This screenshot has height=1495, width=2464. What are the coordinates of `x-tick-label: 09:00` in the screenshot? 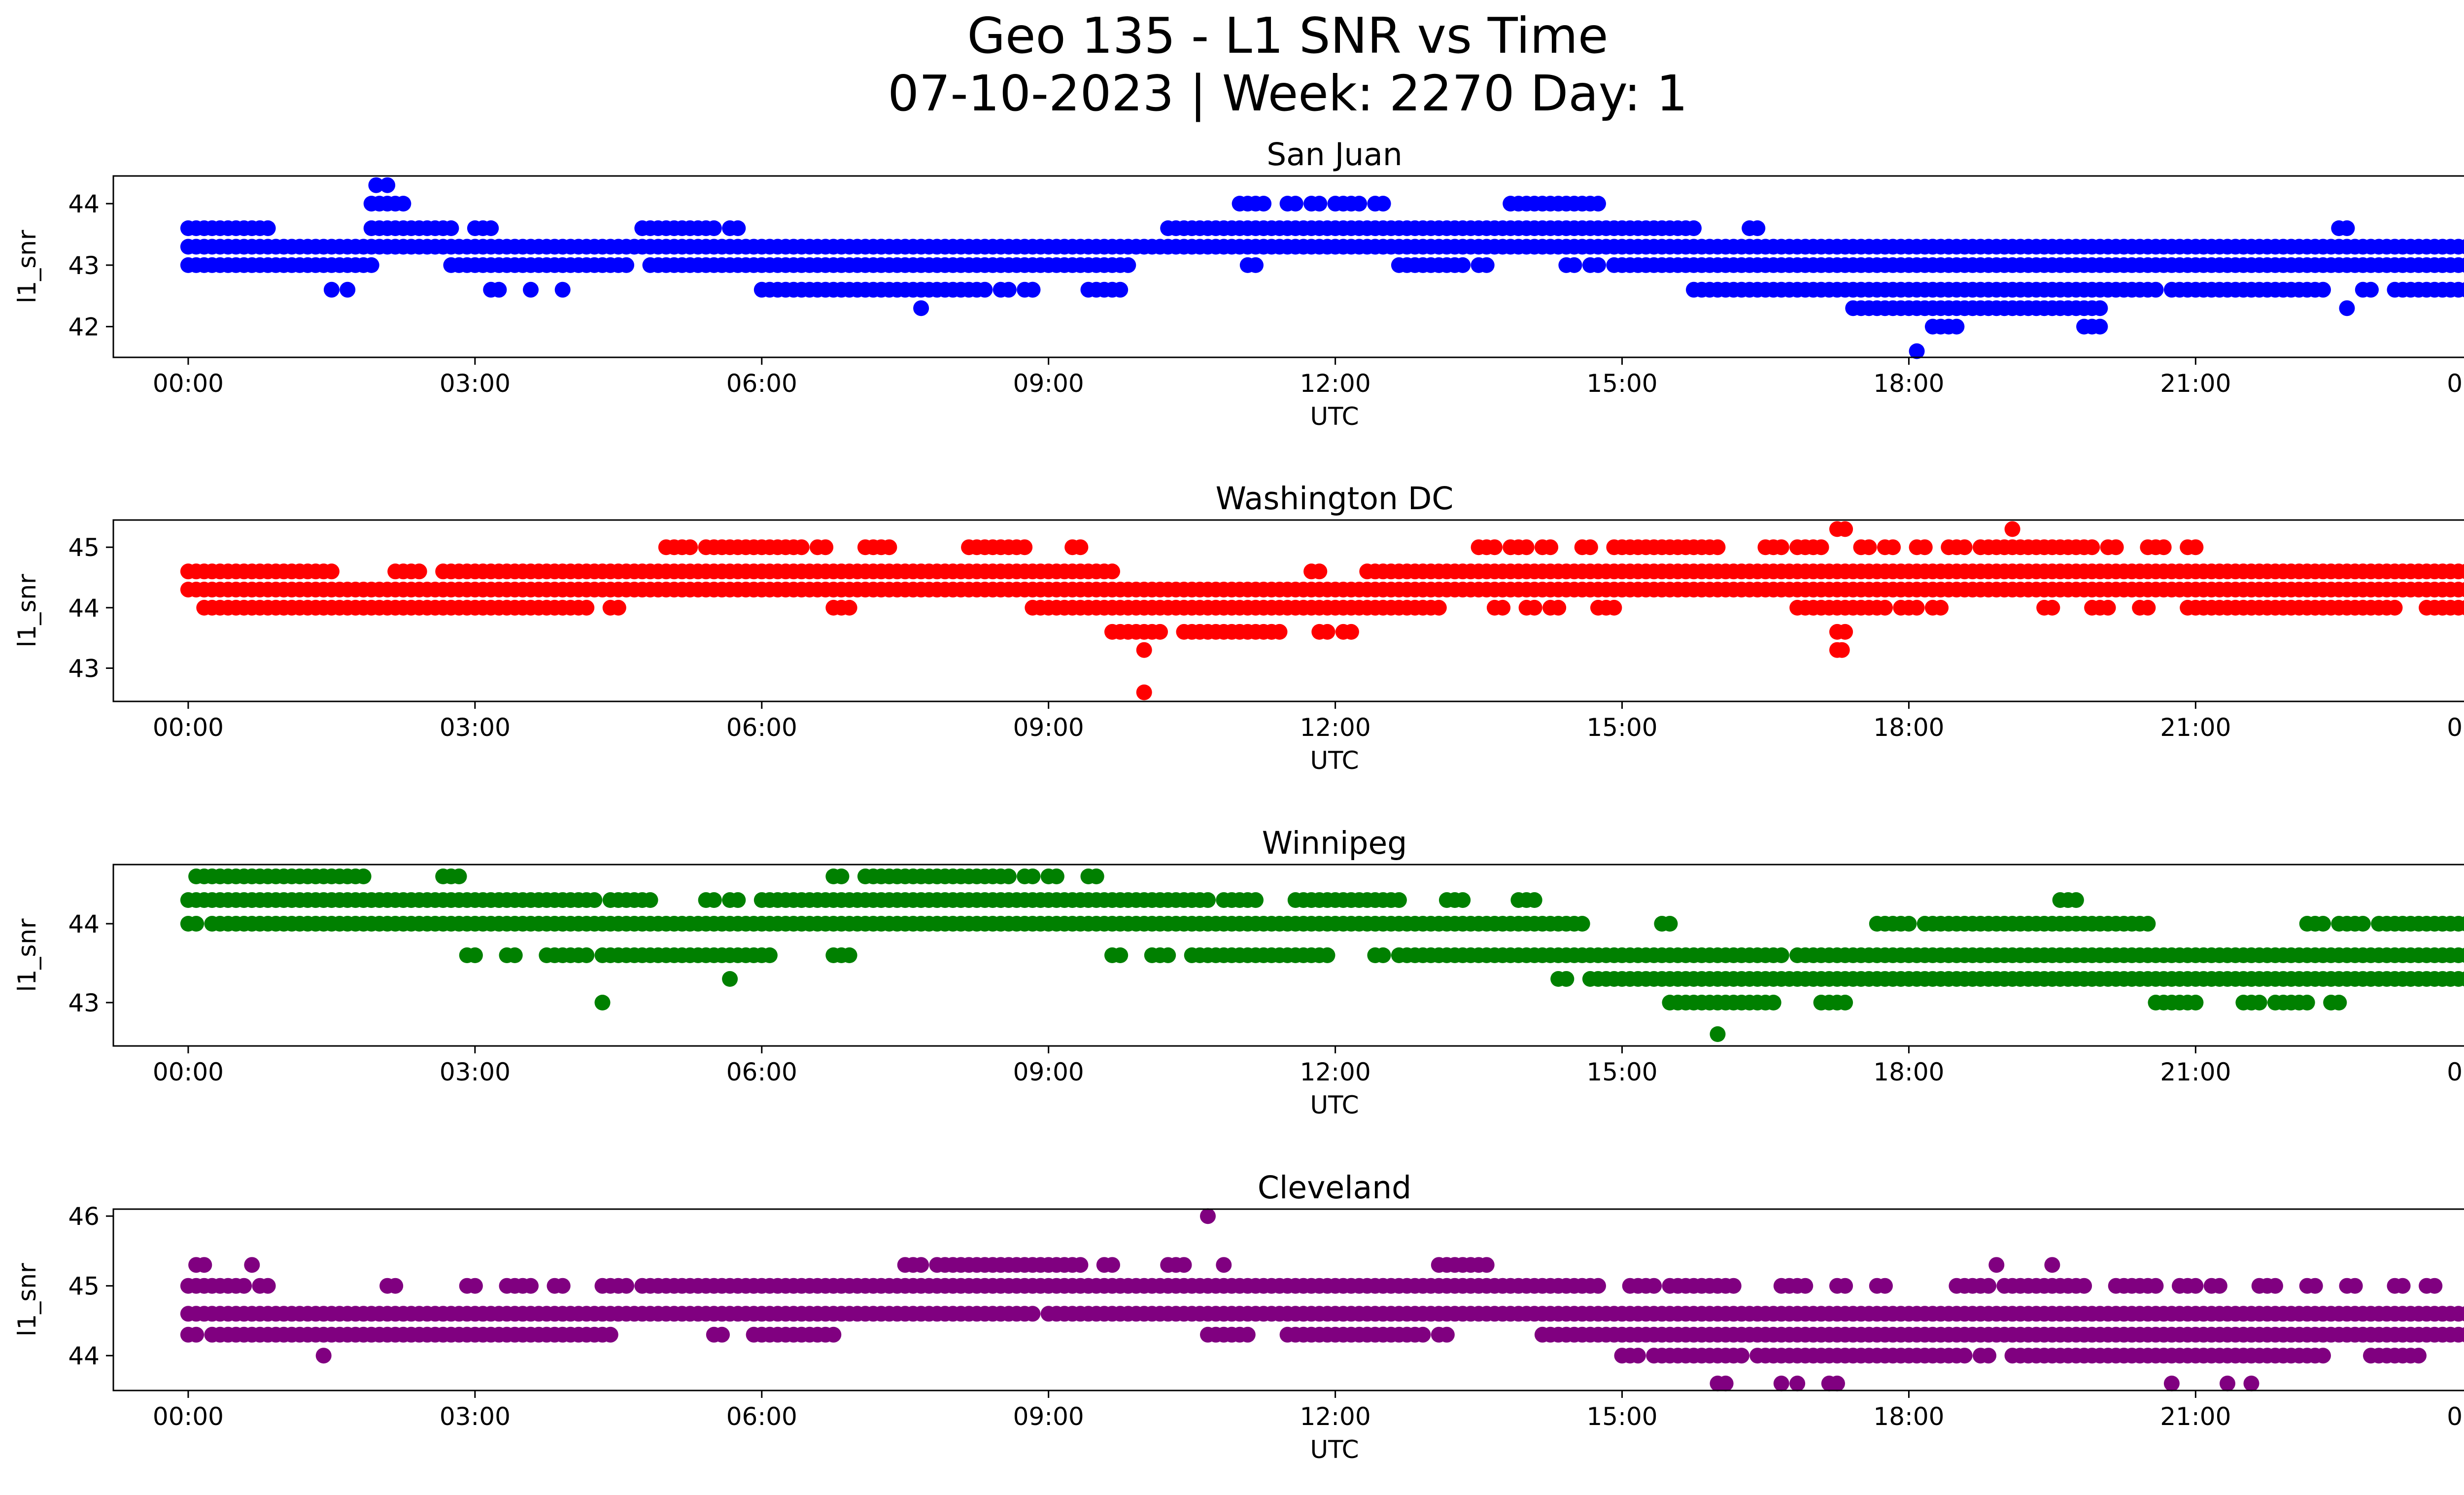 It's located at (1048, 727).